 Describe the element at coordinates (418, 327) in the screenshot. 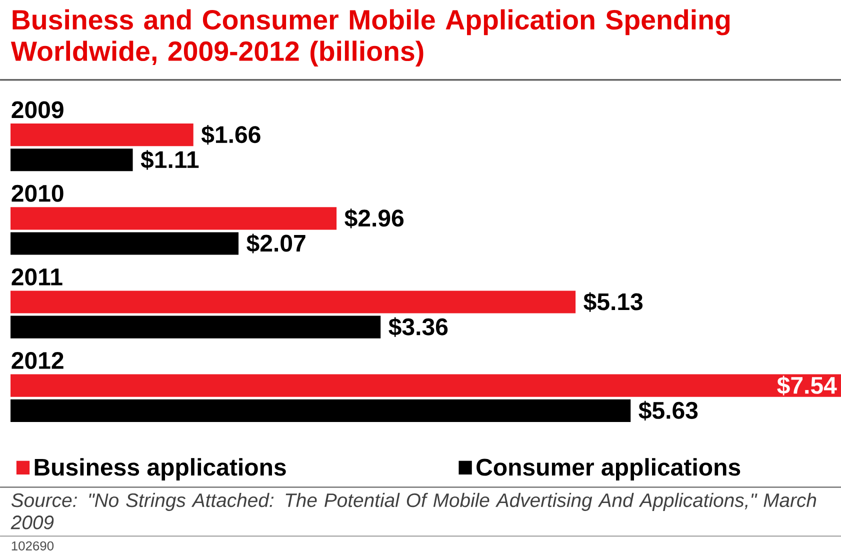

I see `data-label: $3.36` at that location.